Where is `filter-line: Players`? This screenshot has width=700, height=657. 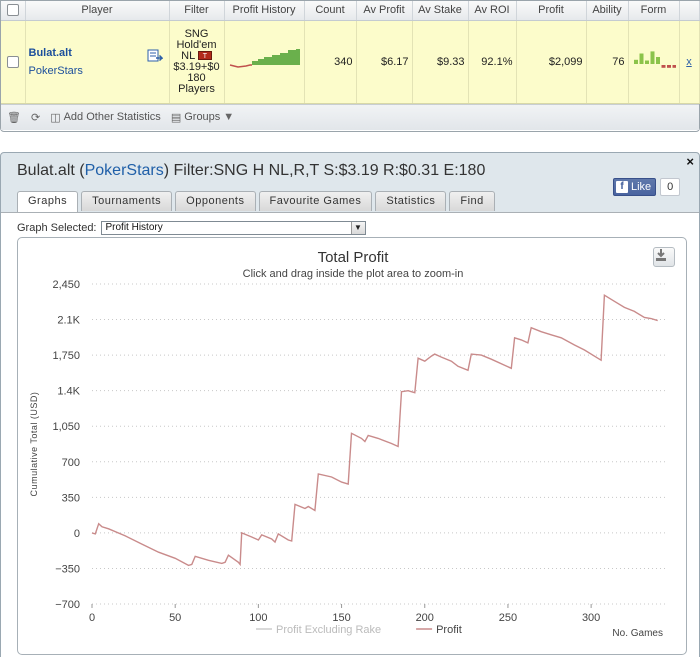 filter-line: Players is located at coordinates (196, 88).